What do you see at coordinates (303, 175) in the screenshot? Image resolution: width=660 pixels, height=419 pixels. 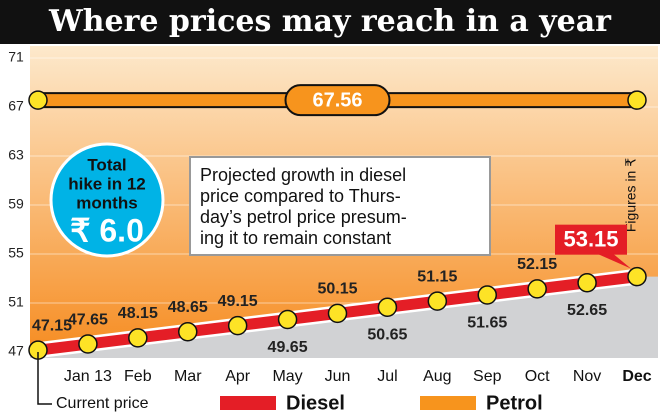 I see `note: Projected growth in diesel` at bounding box center [303, 175].